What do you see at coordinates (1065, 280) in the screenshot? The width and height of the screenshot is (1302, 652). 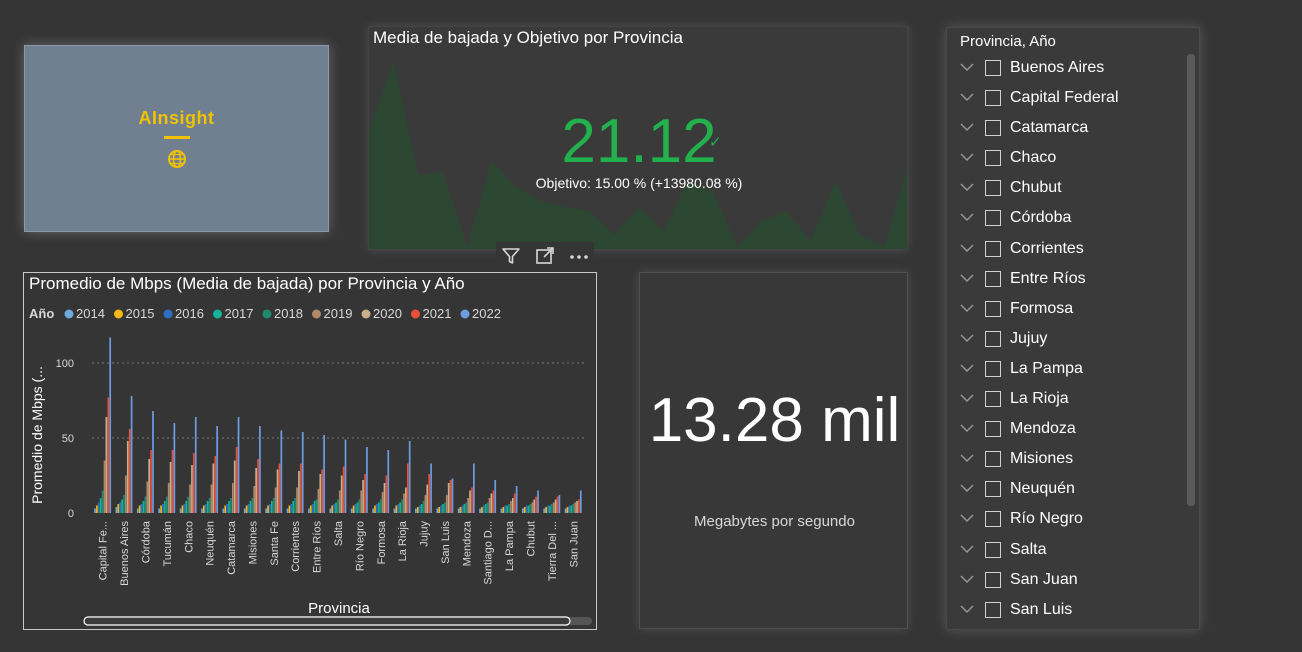 I see `slicer-item: Entre Ríos` at bounding box center [1065, 280].